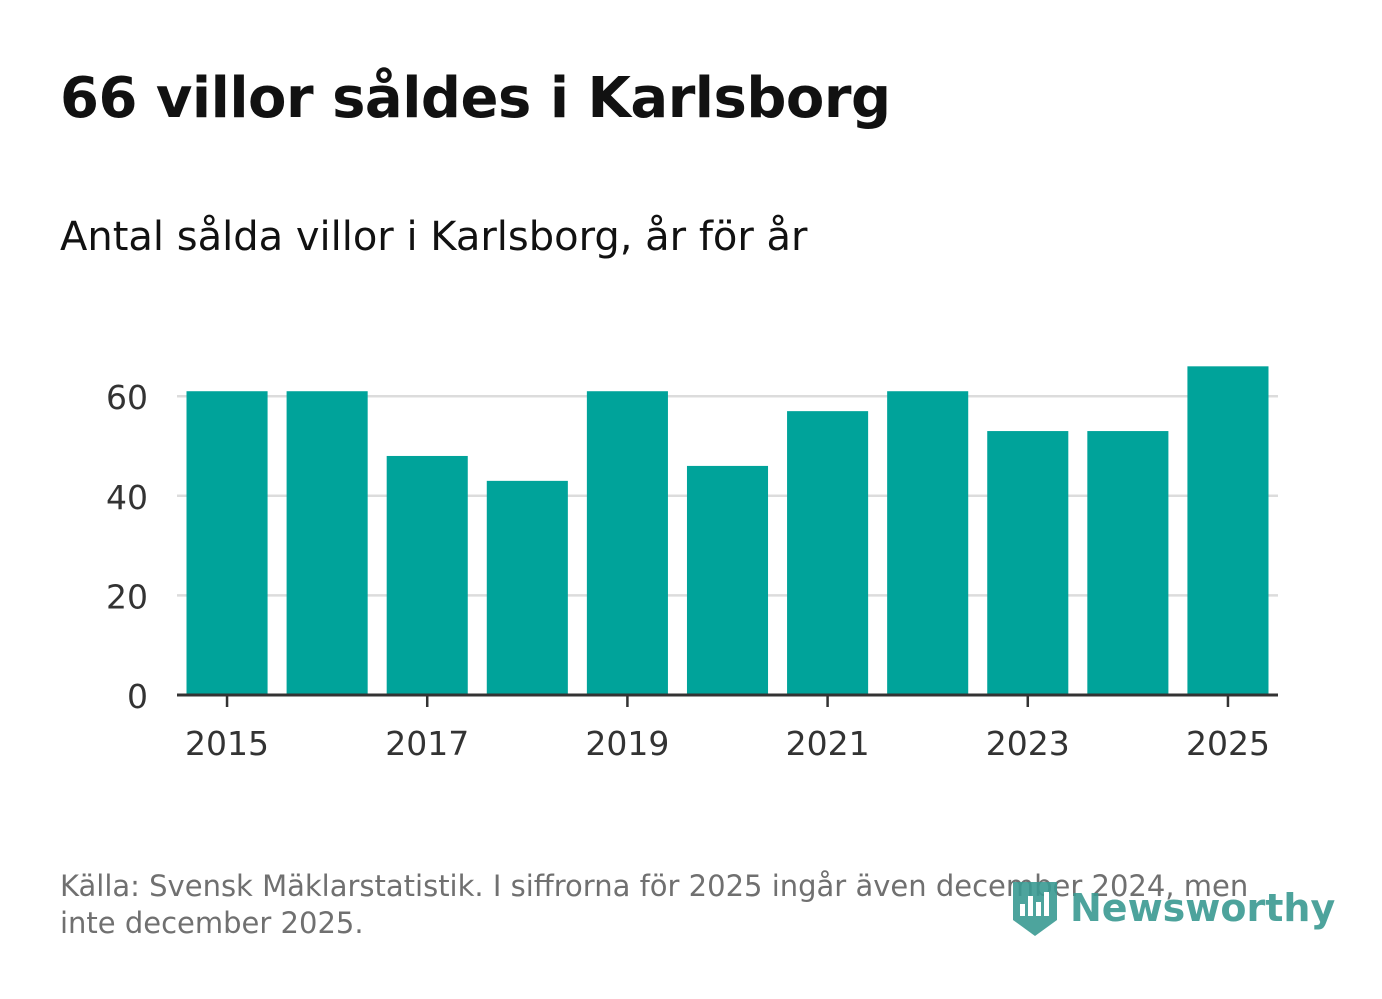 The height and width of the screenshot is (999, 1382). Describe the element at coordinates (1228, 743) in the screenshot. I see `x-tick-label: 2025` at that location.